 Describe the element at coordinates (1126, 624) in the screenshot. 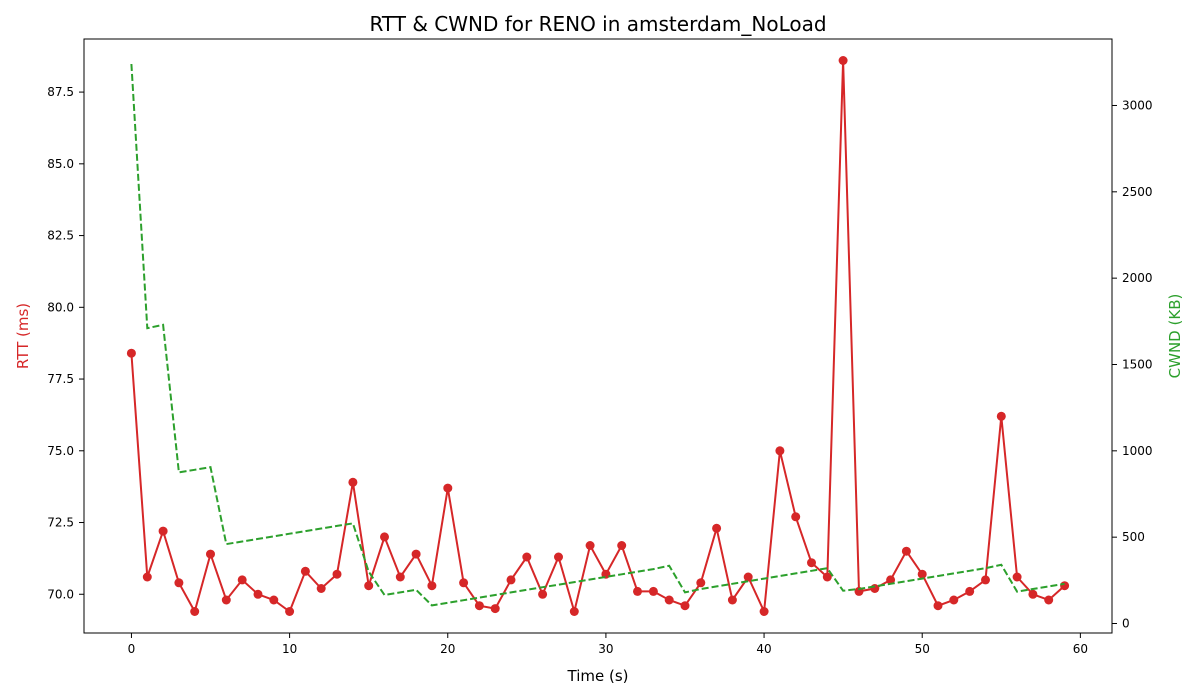

I see `cwnd-tick-label: 0` at that location.